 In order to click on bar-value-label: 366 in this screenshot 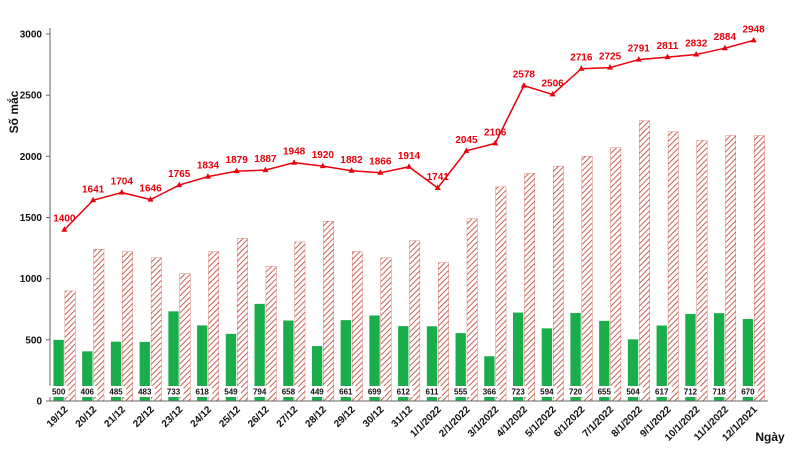, I will do `click(490, 392)`.